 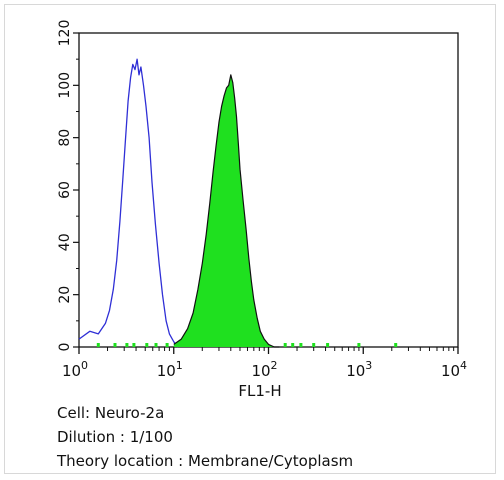 What do you see at coordinates (65, 190) in the screenshot?
I see `y-tick-label: 60` at bounding box center [65, 190].